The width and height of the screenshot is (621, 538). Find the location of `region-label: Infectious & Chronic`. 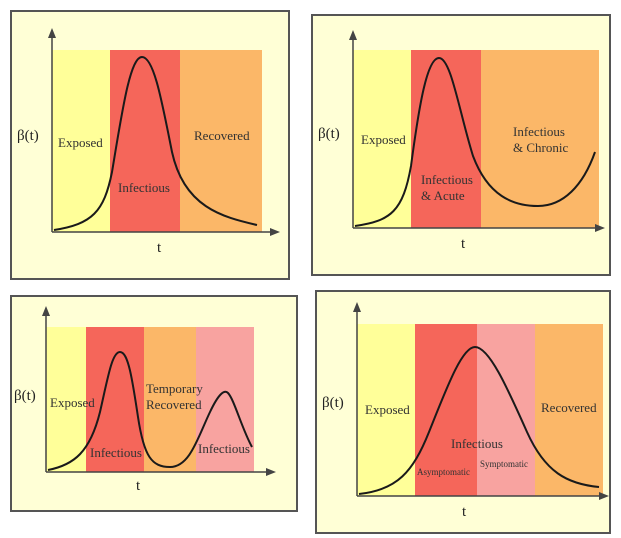

region-label: Infectious & Chronic is located at coordinates (540, 139).